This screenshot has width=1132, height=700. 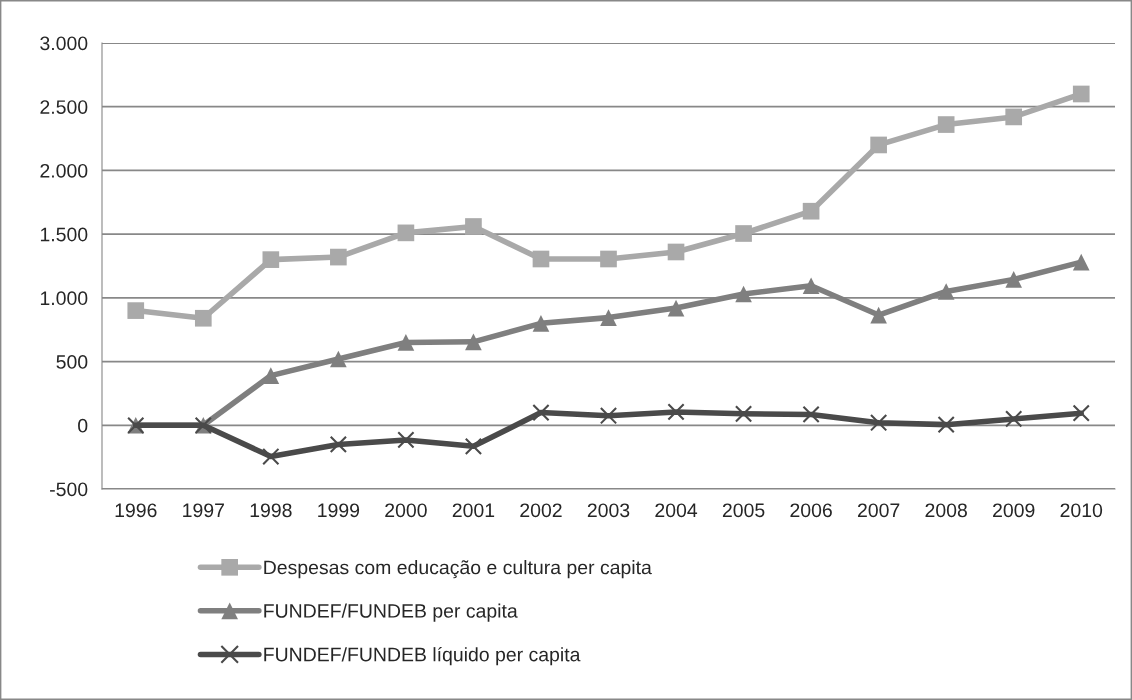 What do you see at coordinates (878, 510) in the screenshot?
I see `x-tick-label: 2007` at bounding box center [878, 510].